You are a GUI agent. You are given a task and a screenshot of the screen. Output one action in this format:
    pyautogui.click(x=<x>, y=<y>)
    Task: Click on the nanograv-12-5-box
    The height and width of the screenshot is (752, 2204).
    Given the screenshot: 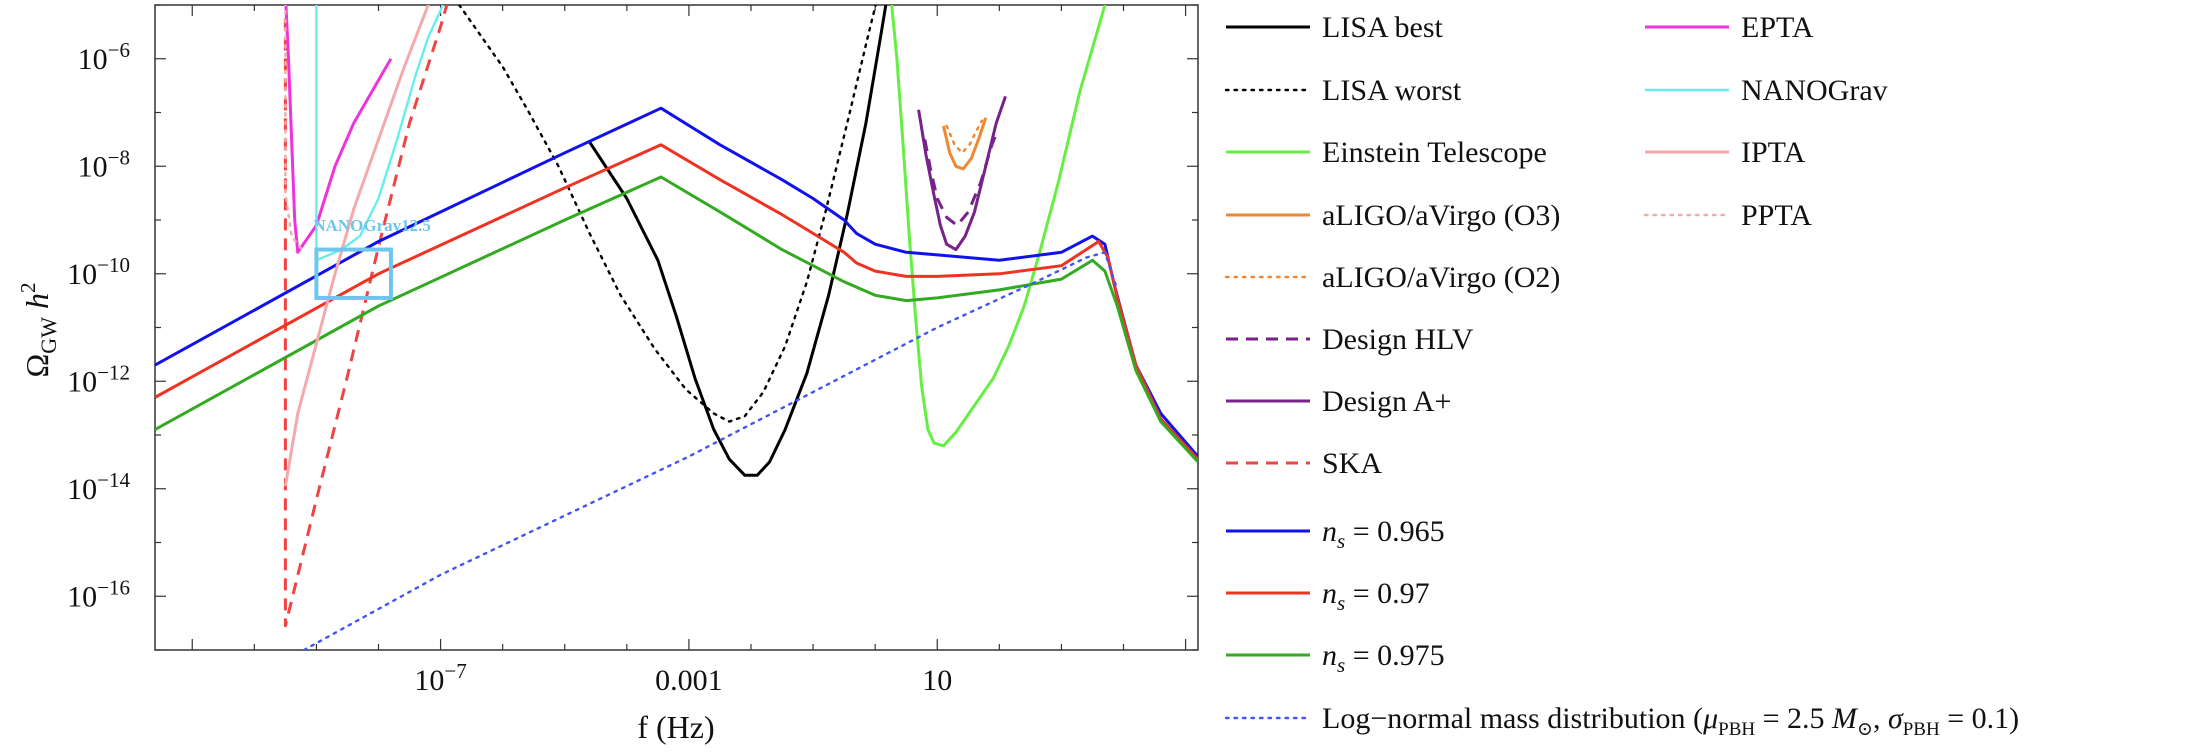 What is the action you would take?
    pyautogui.click(x=353, y=273)
    